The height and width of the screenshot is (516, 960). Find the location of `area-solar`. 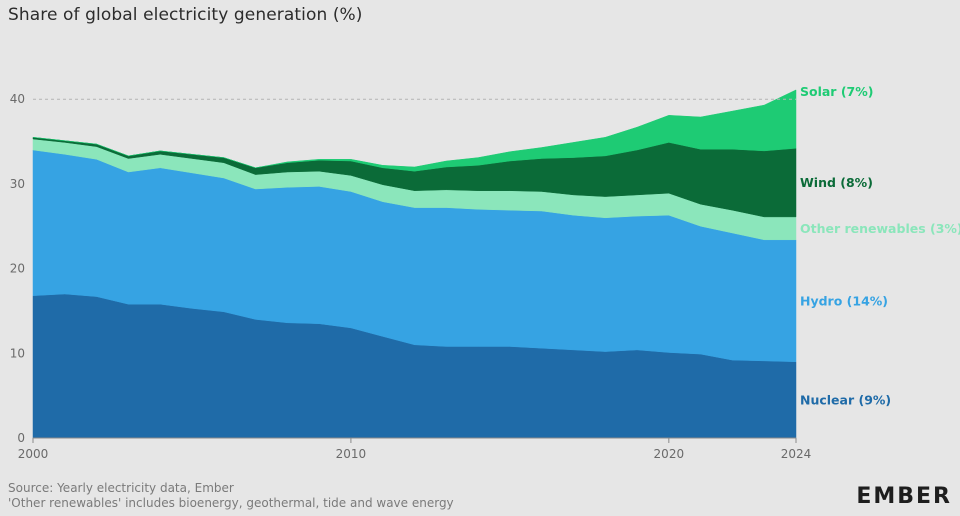

area-solar is located at coordinates (414, 130).